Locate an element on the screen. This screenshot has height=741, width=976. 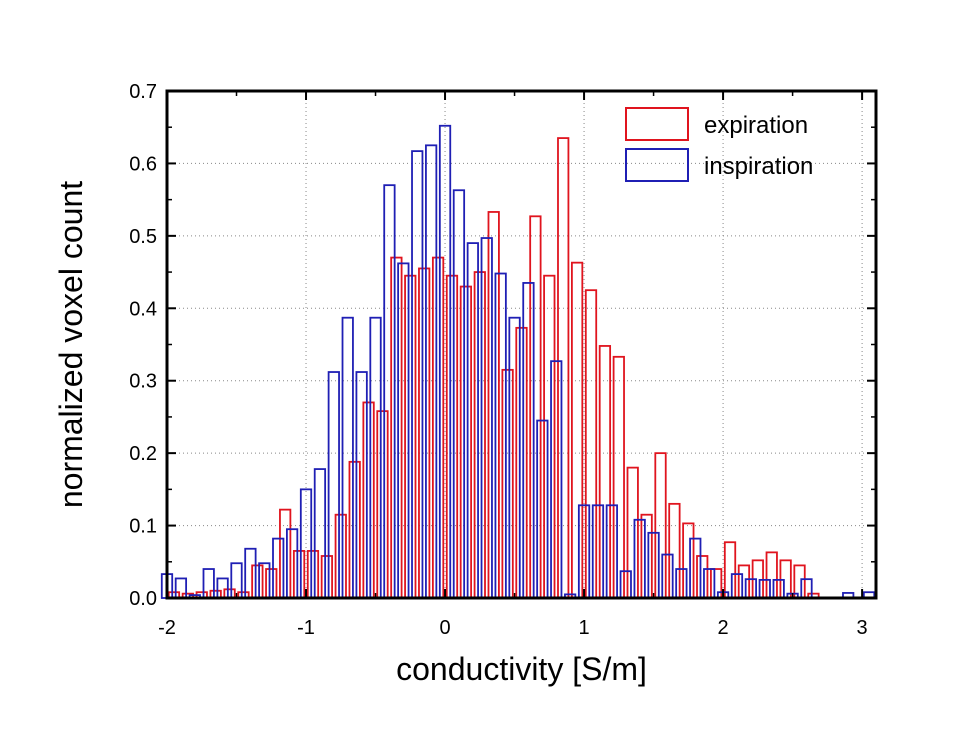
x-tick-label: -1 is located at coordinates (306, 628).